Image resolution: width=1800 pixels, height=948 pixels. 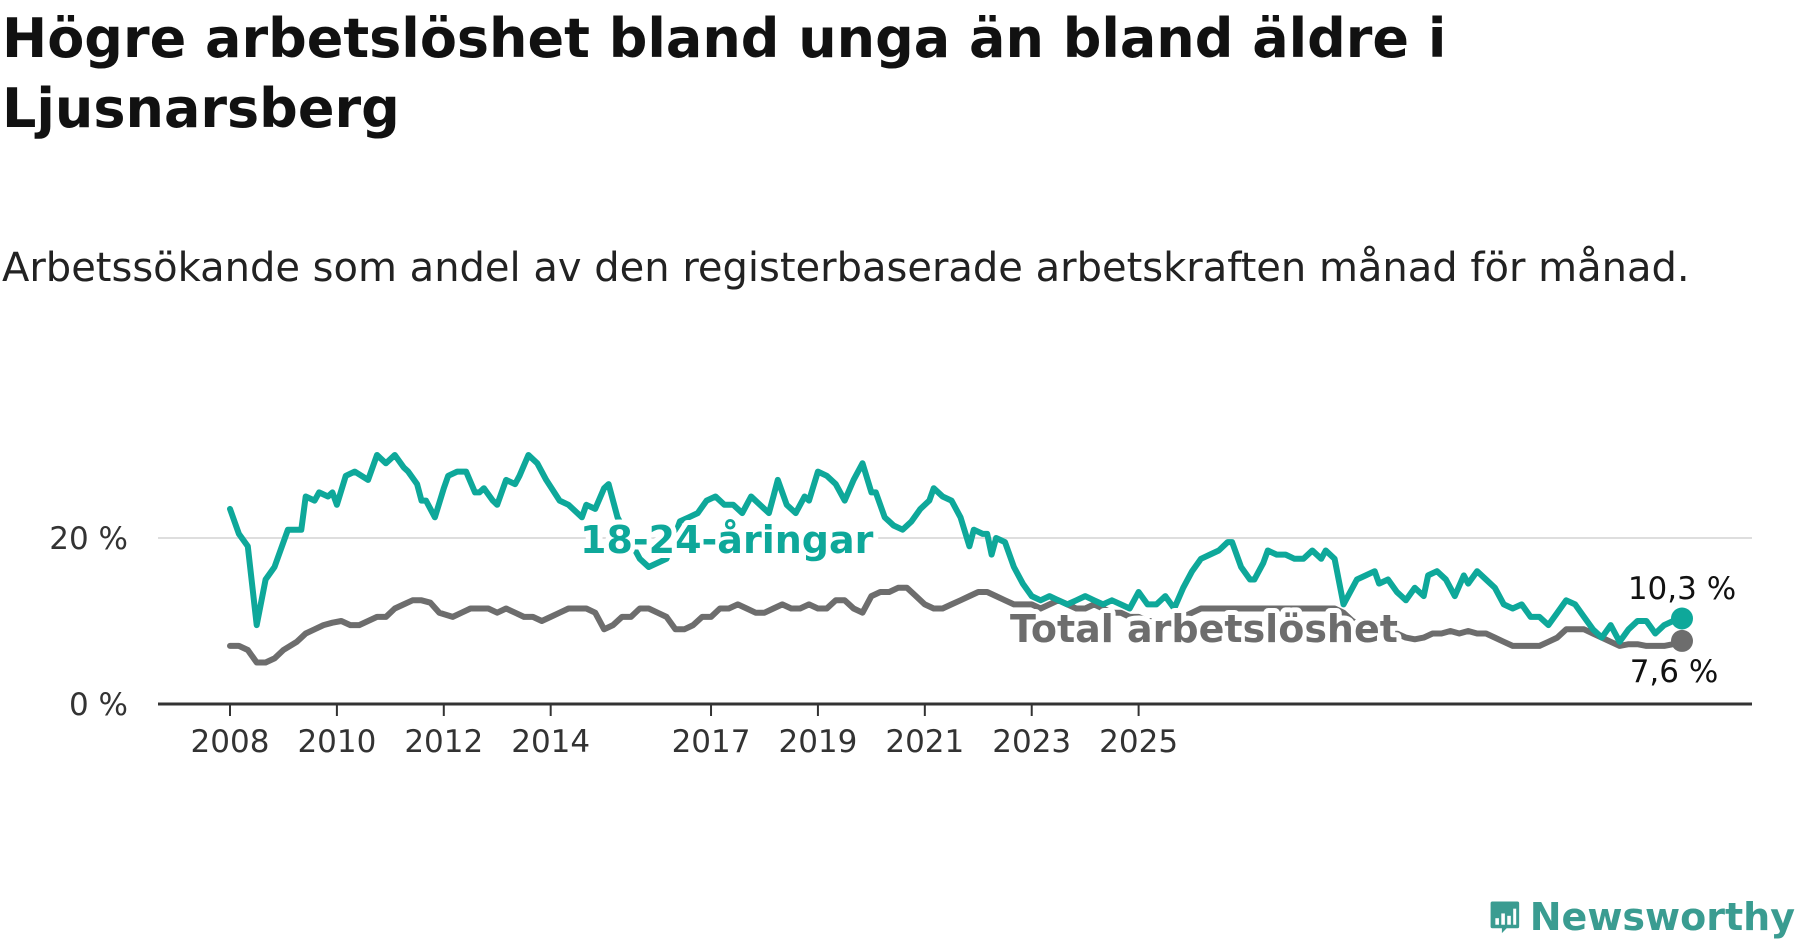 What do you see at coordinates (88, 622) in the screenshot?
I see `y-axis-ticks: 0 % 20 %` at bounding box center [88, 622].